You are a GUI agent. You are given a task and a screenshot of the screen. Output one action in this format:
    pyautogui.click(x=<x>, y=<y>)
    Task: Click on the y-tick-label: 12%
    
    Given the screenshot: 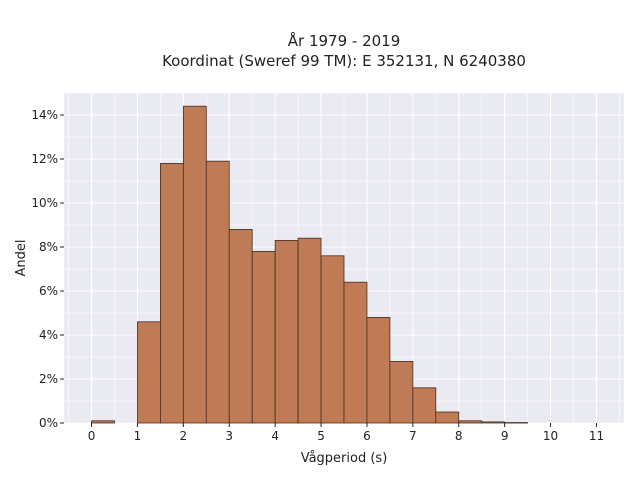 What is the action you would take?
    pyautogui.click(x=44, y=159)
    